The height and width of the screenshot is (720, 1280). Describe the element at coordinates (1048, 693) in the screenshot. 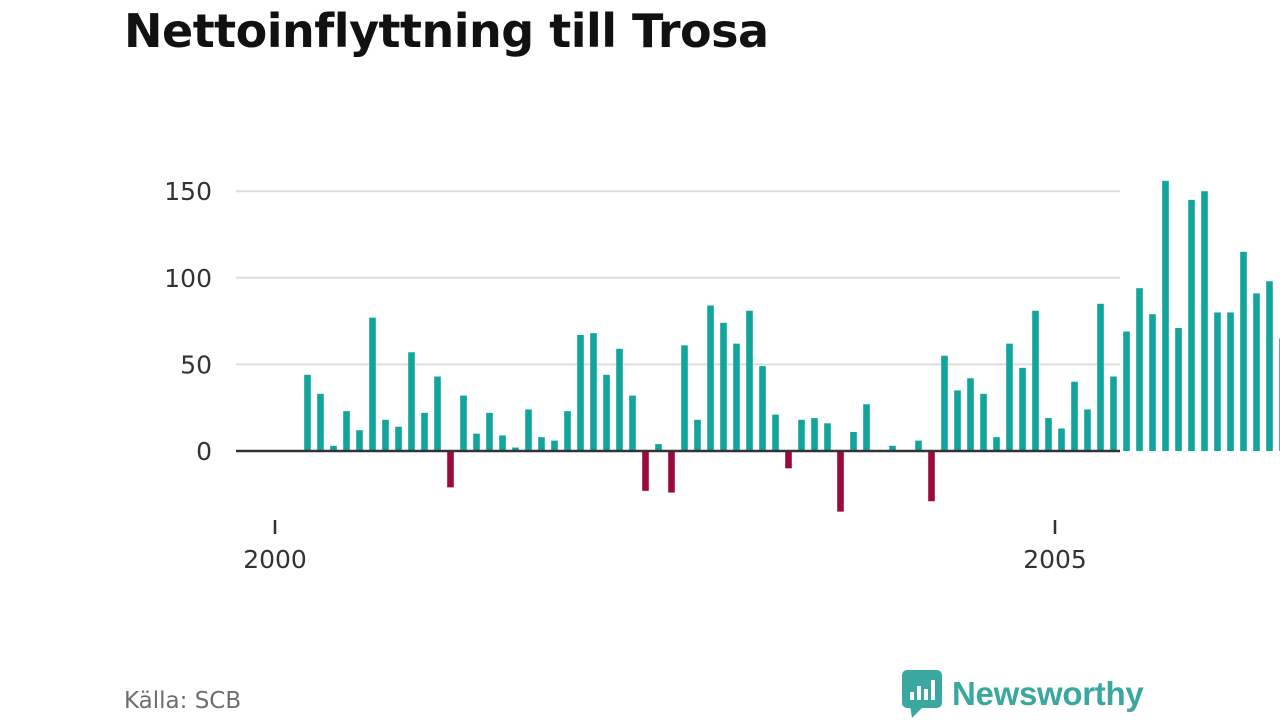

I see `brand-name: Newsworthy` at that location.